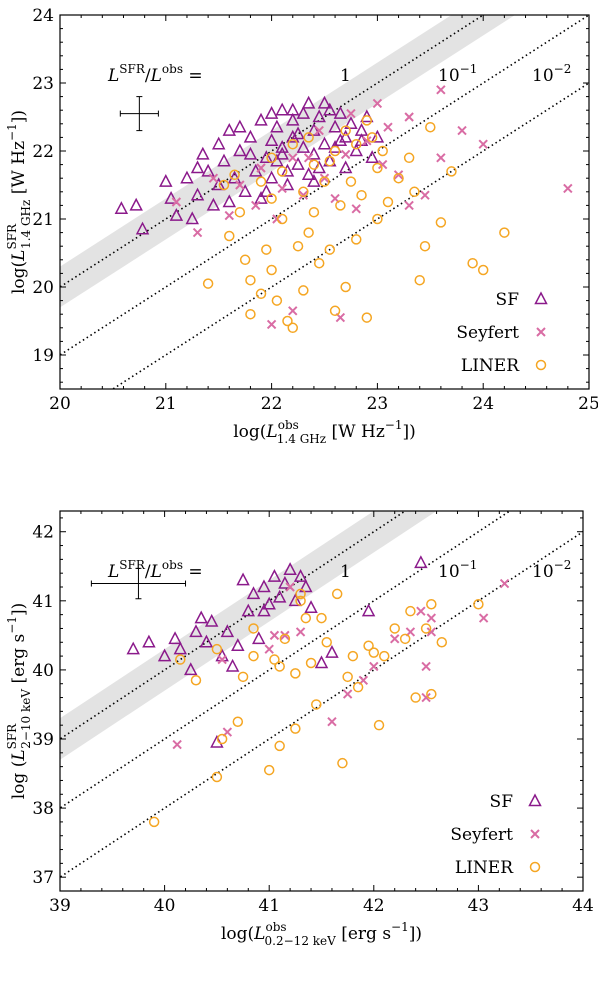 The width and height of the screenshot is (598, 1001). What do you see at coordinates (138, 583) in the screenshot?
I see `typical-error-bar` at bounding box center [138, 583].